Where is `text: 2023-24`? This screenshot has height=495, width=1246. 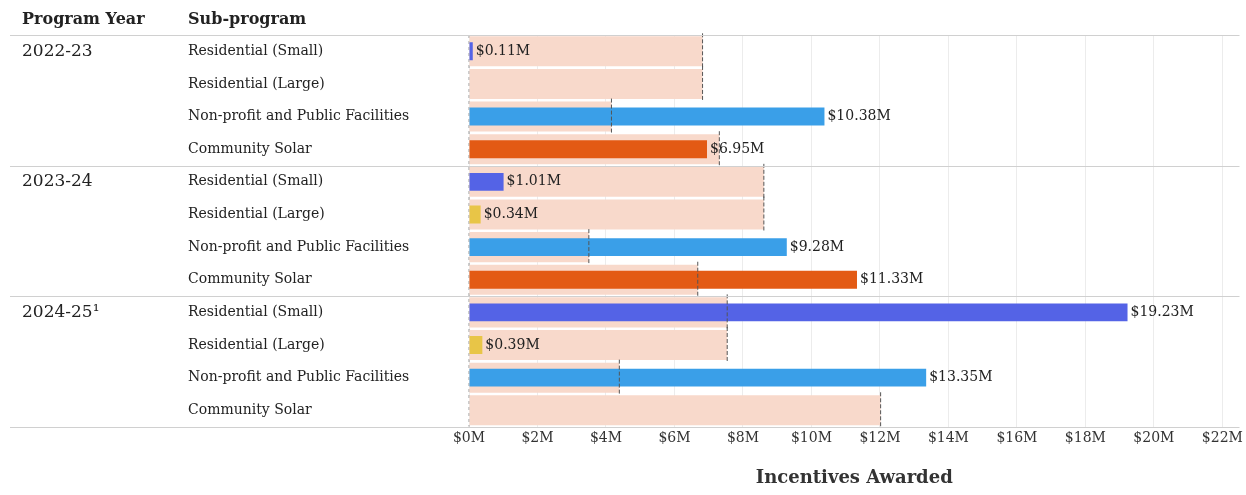 text: 2023-24 is located at coordinates (57, 180).